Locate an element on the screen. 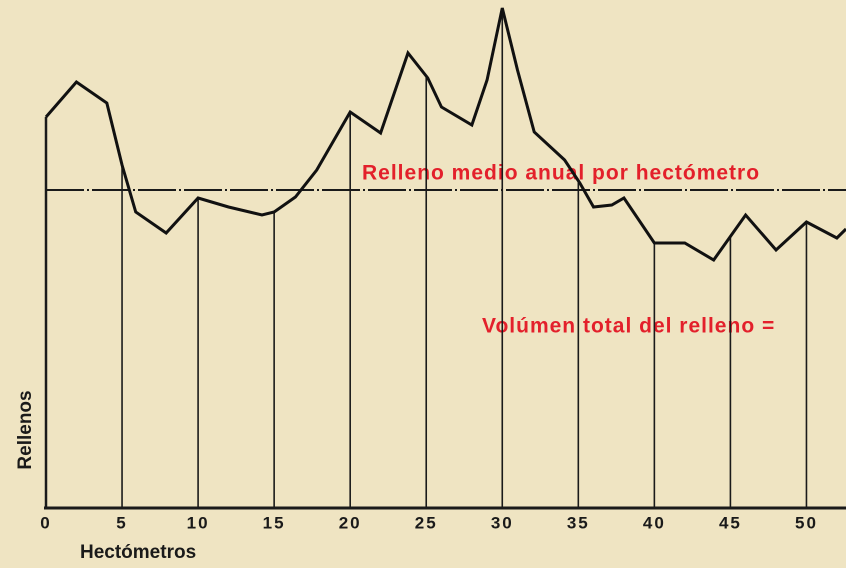  x-tick-label: 20 is located at coordinates (350, 522).